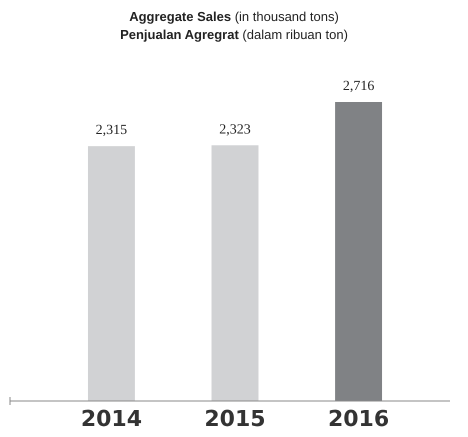  Describe the element at coordinates (359, 419) in the screenshot. I see `x-tick-label: 2016` at that location.